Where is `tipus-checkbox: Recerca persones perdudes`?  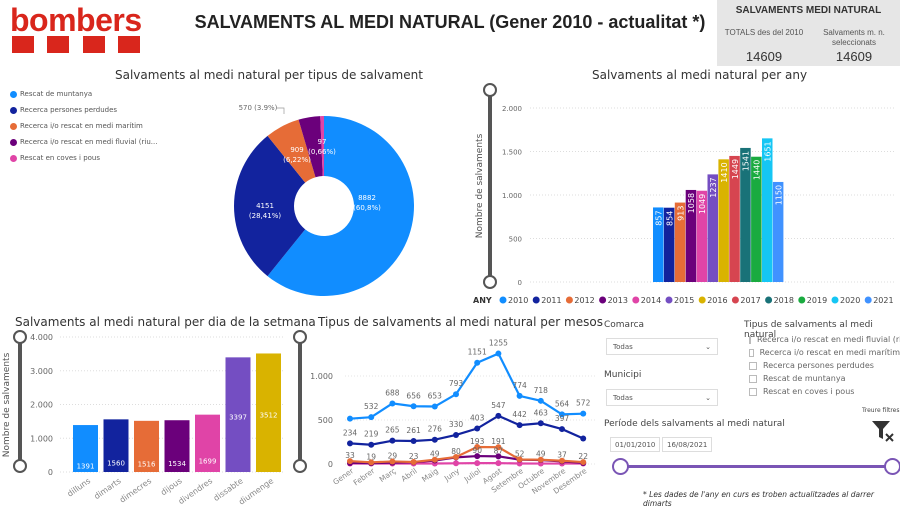 tipus-checkbox: Recerca persones perdudes is located at coordinates (824, 365).